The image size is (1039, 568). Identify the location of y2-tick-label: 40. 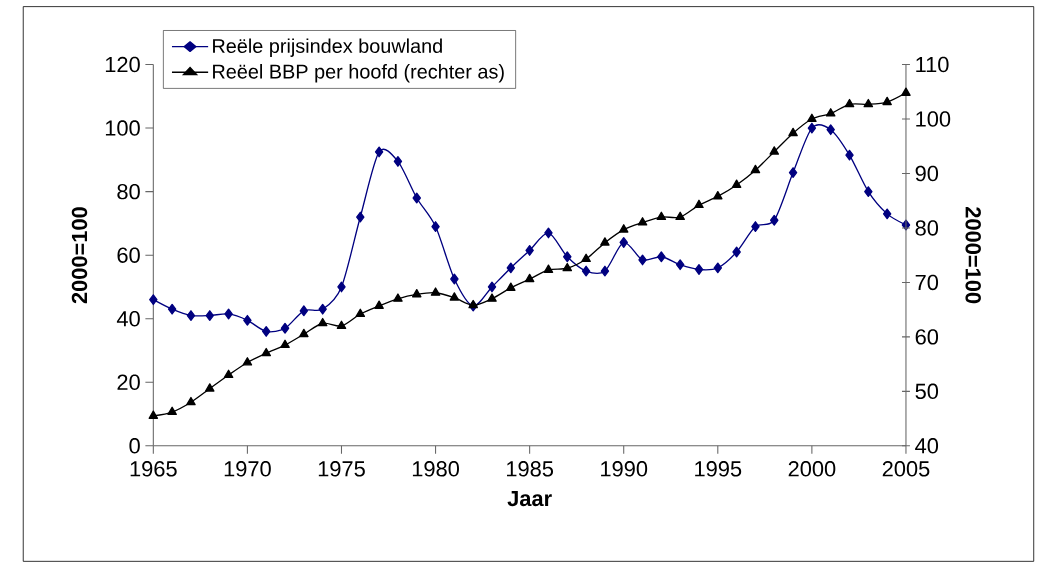
(927, 446).